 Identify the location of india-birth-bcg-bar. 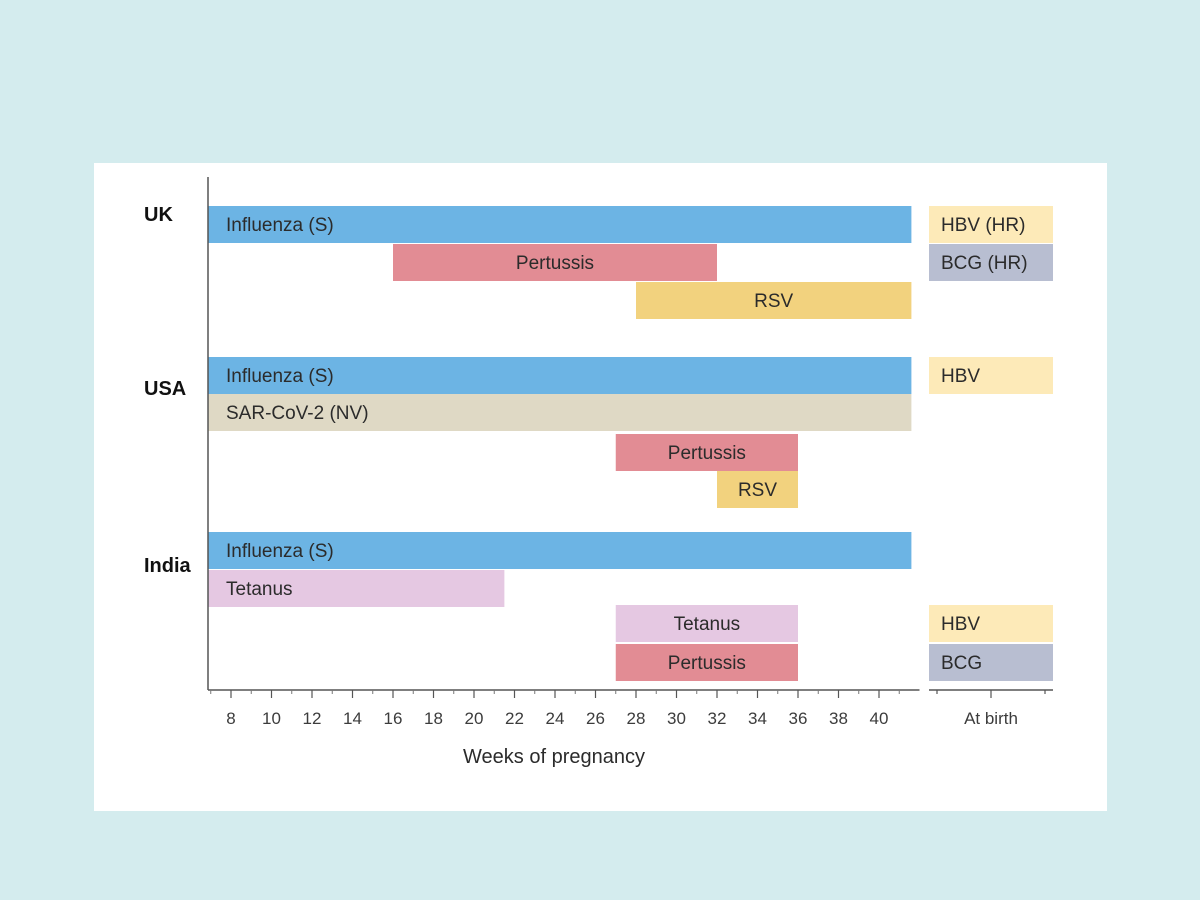
(991, 662).